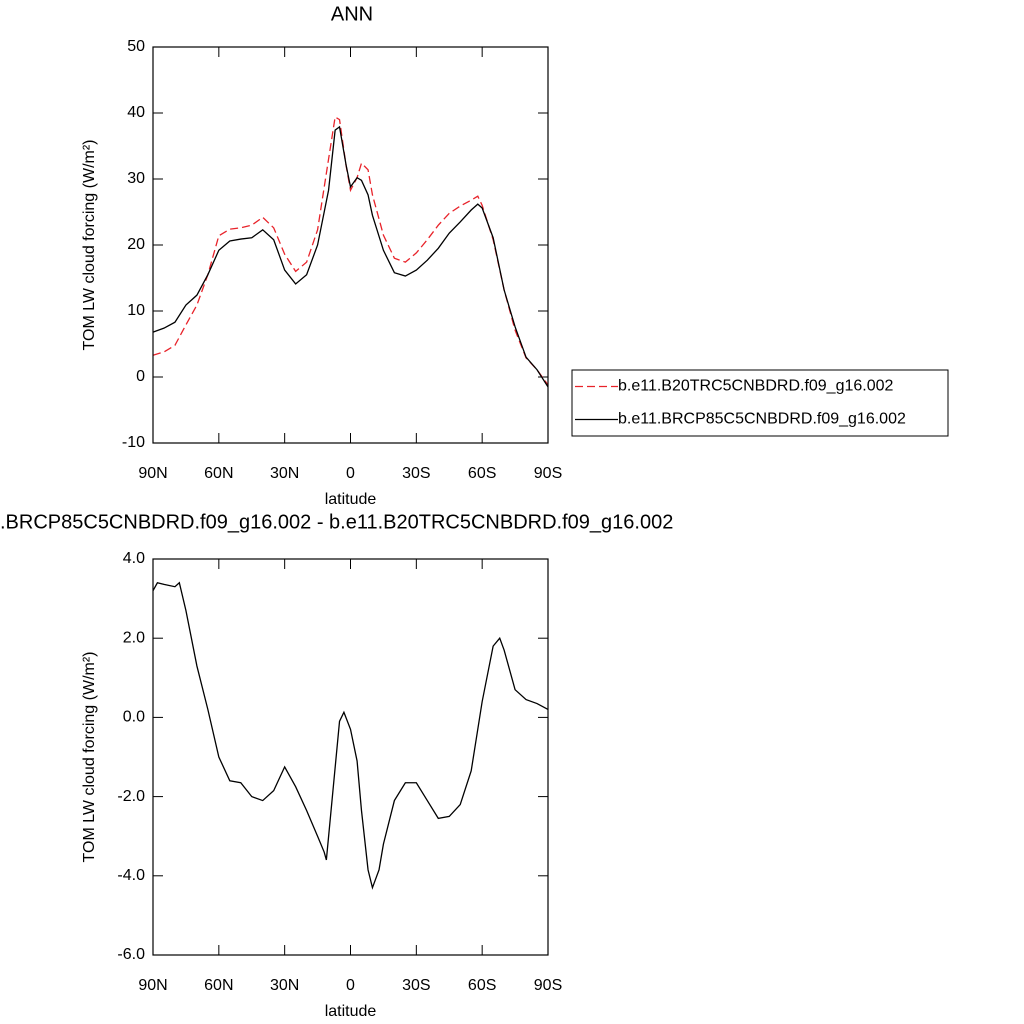  Describe the element at coordinates (136, 112) in the screenshot. I see `y-tick-label: 40` at that location.